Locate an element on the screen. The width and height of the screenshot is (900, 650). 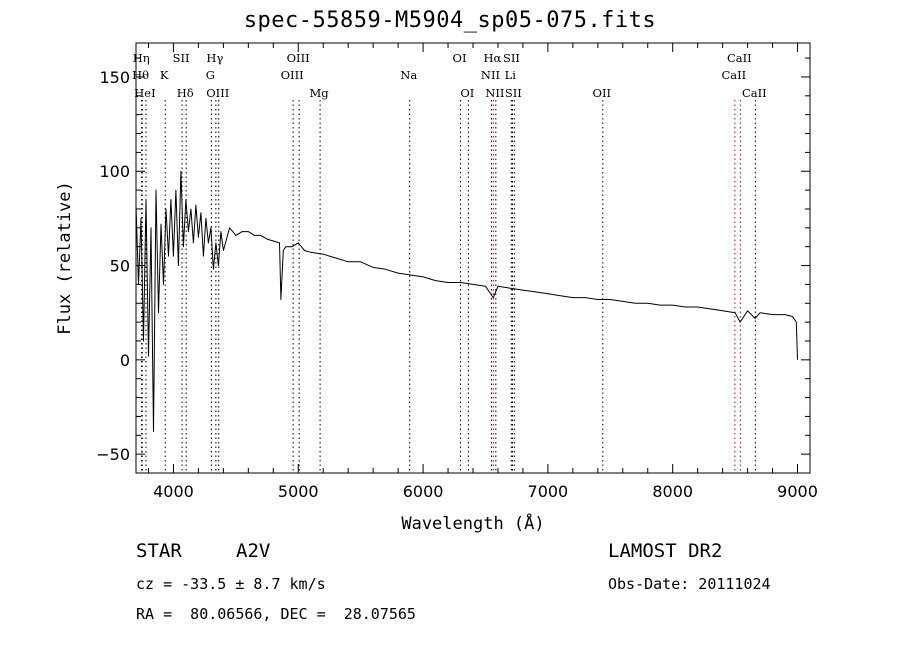
x-axis-label: Wavelength (Å) is located at coordinates (472, 523).